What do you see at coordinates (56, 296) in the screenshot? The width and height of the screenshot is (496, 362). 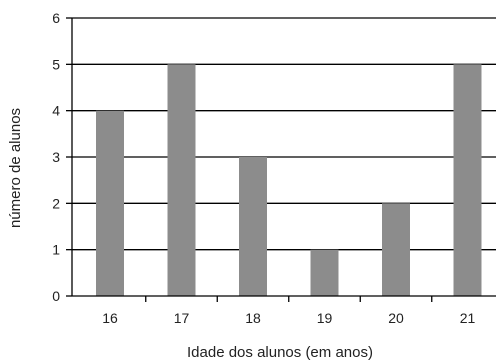 I see `y-tick-label: 0` at bounding box center [56, 296].